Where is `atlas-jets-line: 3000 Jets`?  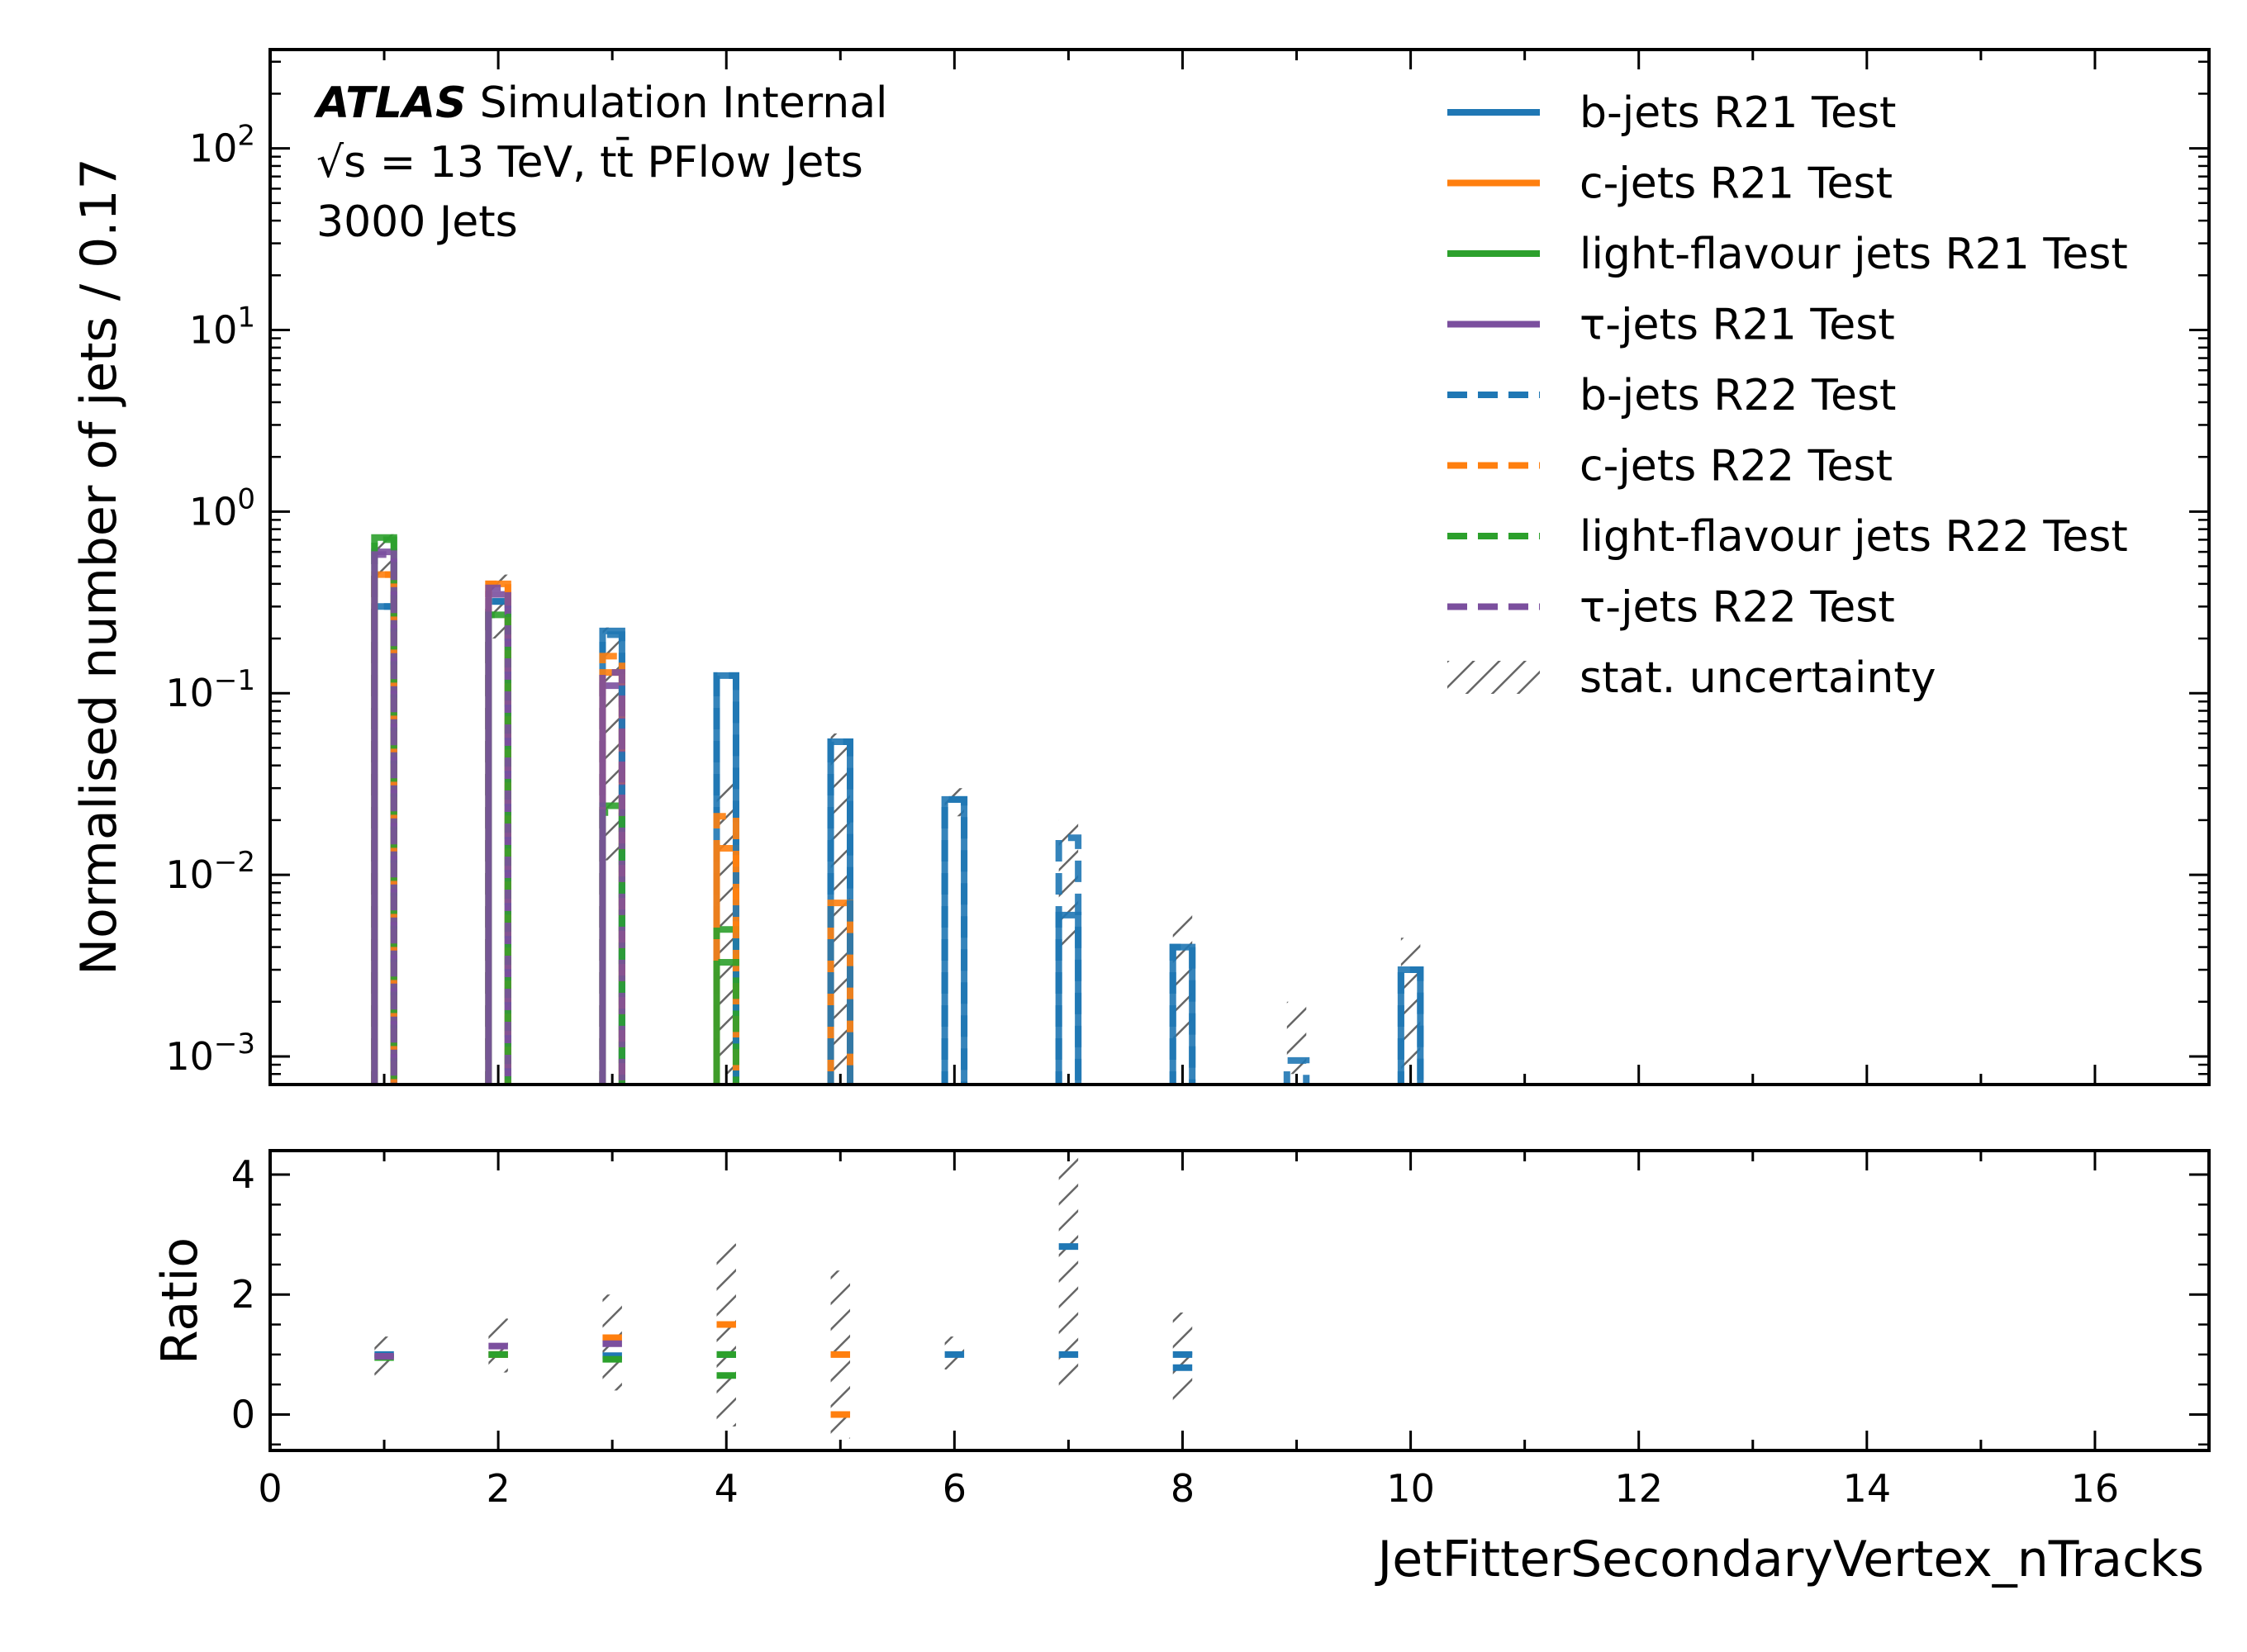
atlas-jets-line: 3000 Jets is located at coordinates (417, 222).